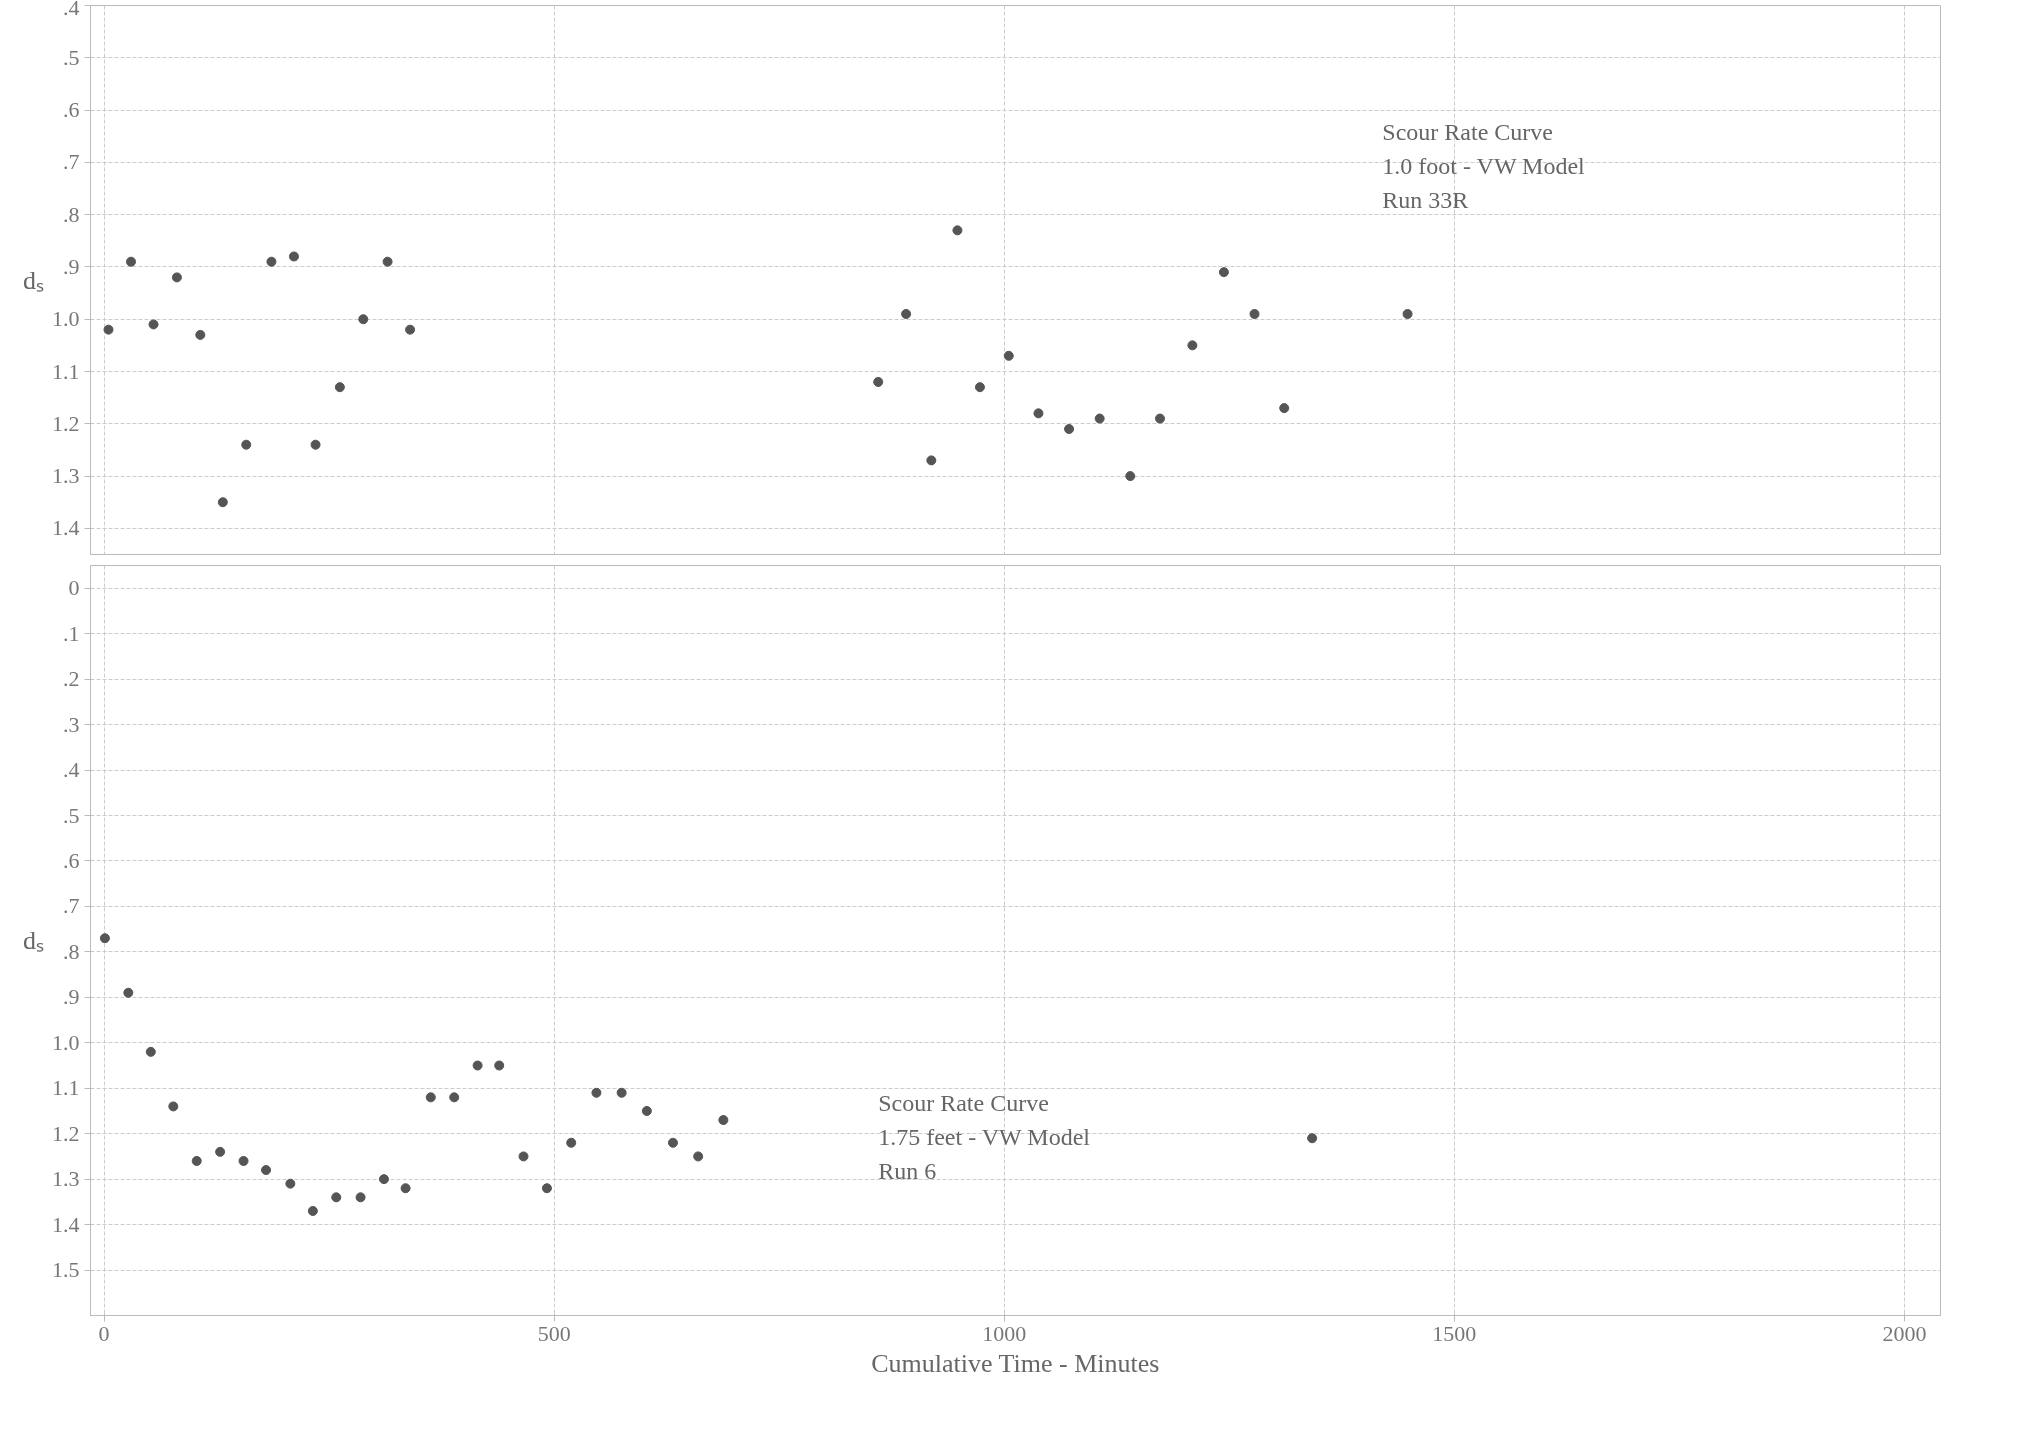 This screenshot has height=1446, width=2043. I want to click on y-tick-label: 0, so click(74, 588).